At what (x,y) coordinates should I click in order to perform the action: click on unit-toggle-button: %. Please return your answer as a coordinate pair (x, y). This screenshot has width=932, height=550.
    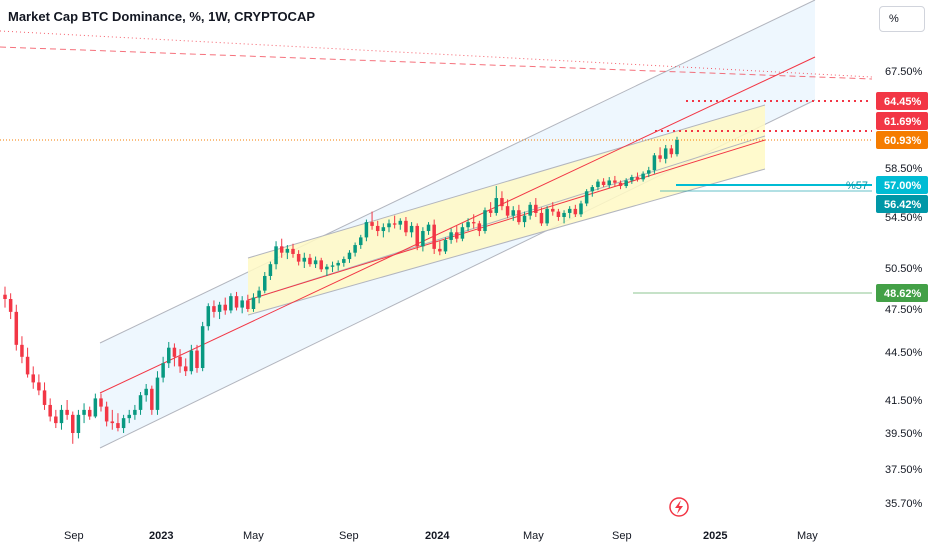
    Looking at the image, I should click on (902, 19).